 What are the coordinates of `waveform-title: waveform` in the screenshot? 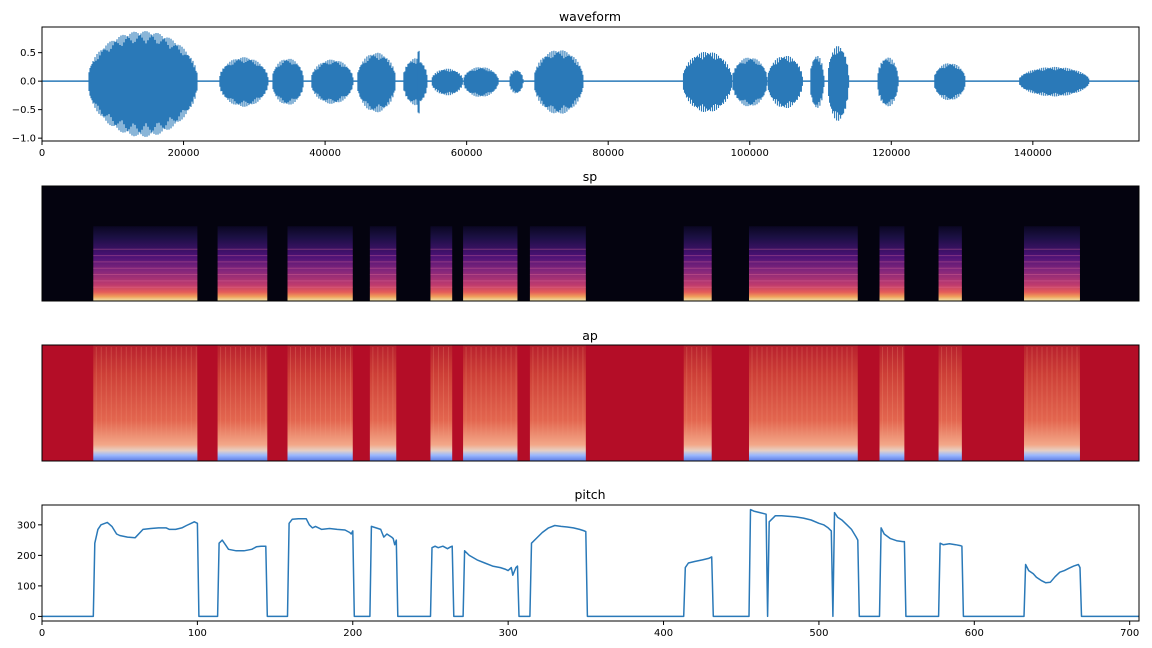 It's located at (590, 16).